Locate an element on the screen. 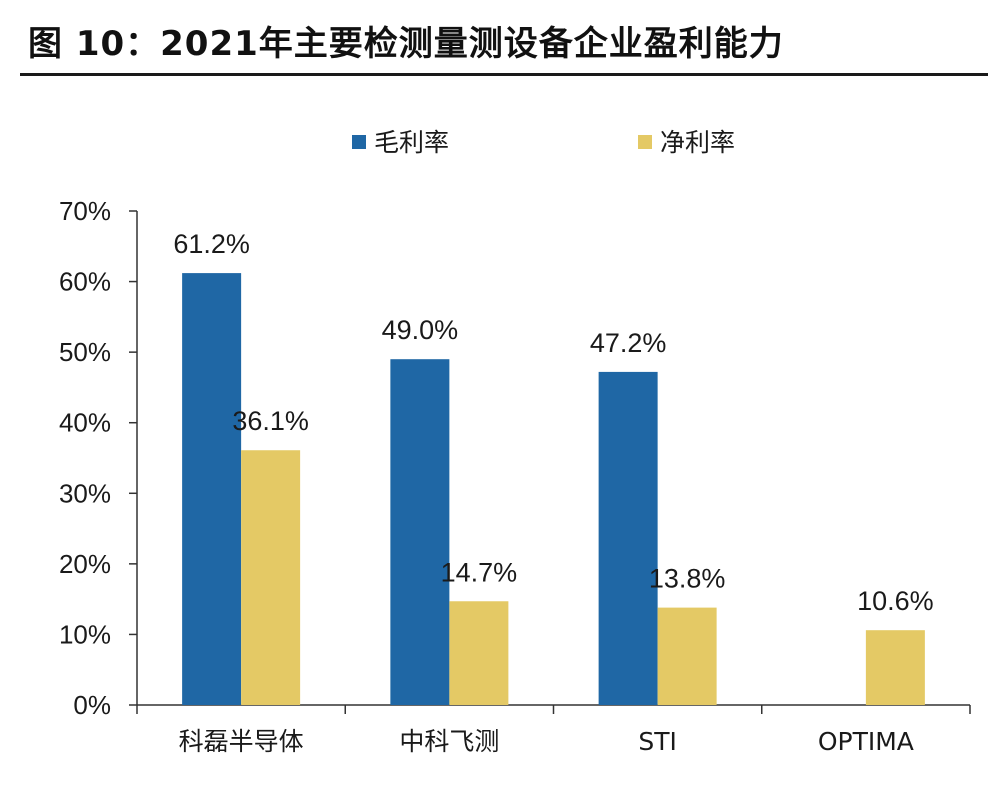  y-tick-label: 10% is located at coordinates (85, 634).